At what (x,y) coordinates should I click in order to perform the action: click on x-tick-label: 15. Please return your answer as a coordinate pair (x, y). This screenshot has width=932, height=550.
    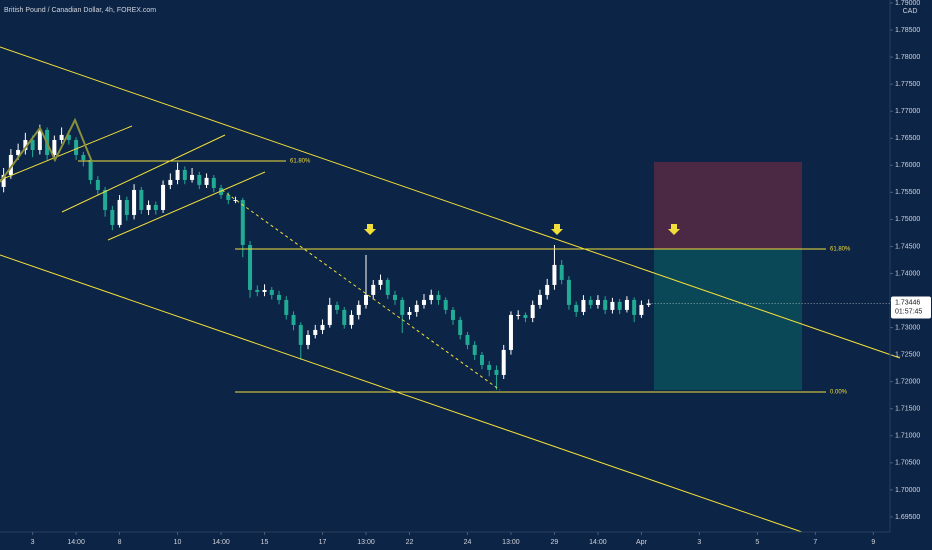
    Looking at the image, I should click on (265, 542).